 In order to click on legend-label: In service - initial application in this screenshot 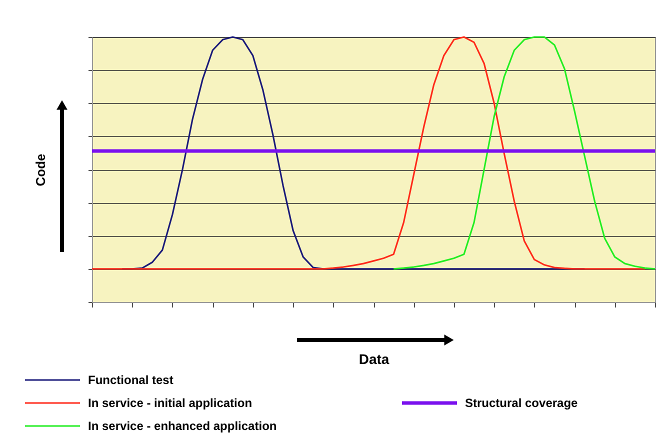, I will do `click(170, 403)`.